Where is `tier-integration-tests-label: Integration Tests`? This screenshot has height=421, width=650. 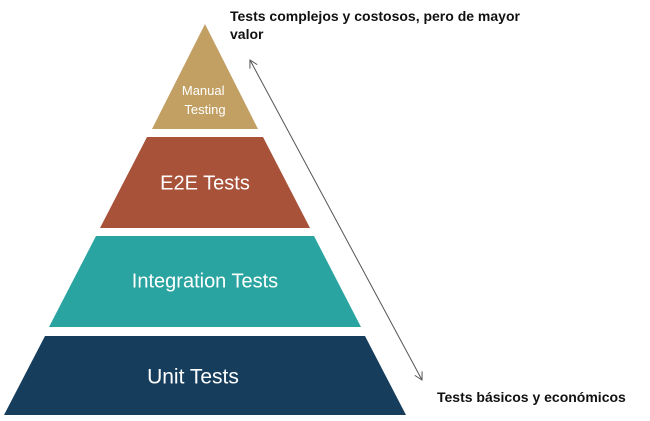 tier-integration-tests-label: Integration Tests is located at coordinates (205, 281).